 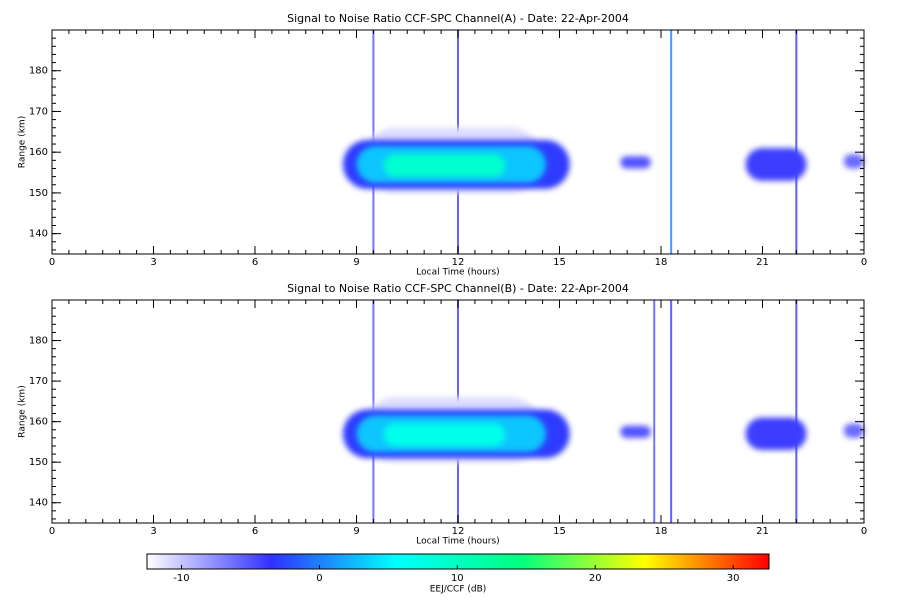 I want to click on colorbar-tick-label: 20, so click(x=595, y=578).